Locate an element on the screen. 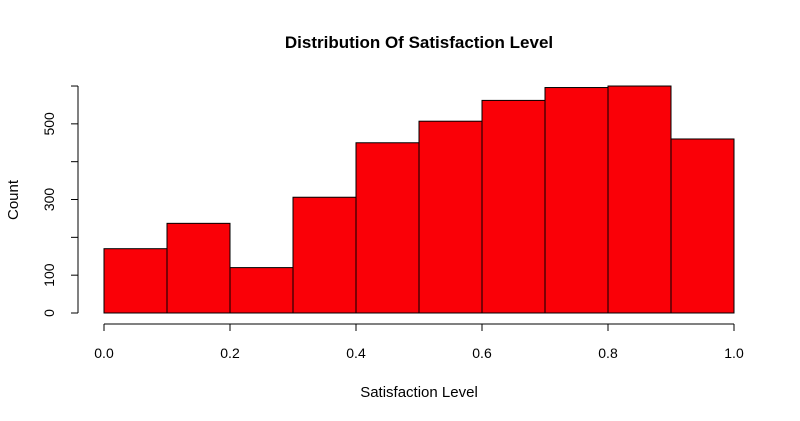 The height and width of the screenshot is (421, 800). x-tick-label-2: 0.4 is located at coordinates (356, 353).